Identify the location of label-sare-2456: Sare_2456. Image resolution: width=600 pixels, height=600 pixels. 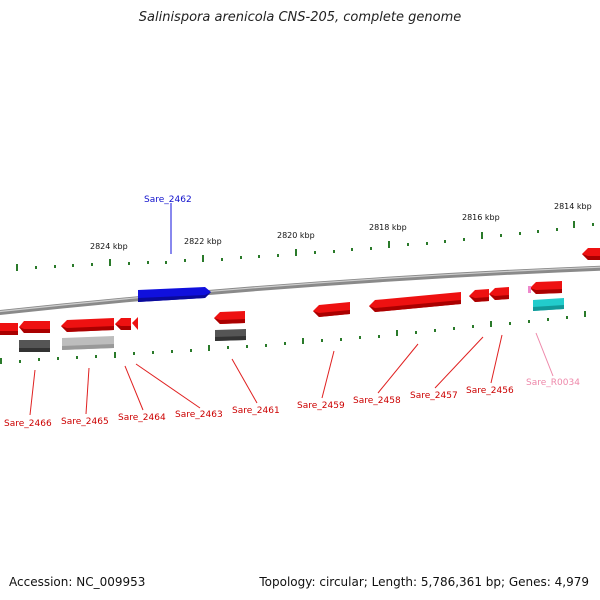
(490, 391).